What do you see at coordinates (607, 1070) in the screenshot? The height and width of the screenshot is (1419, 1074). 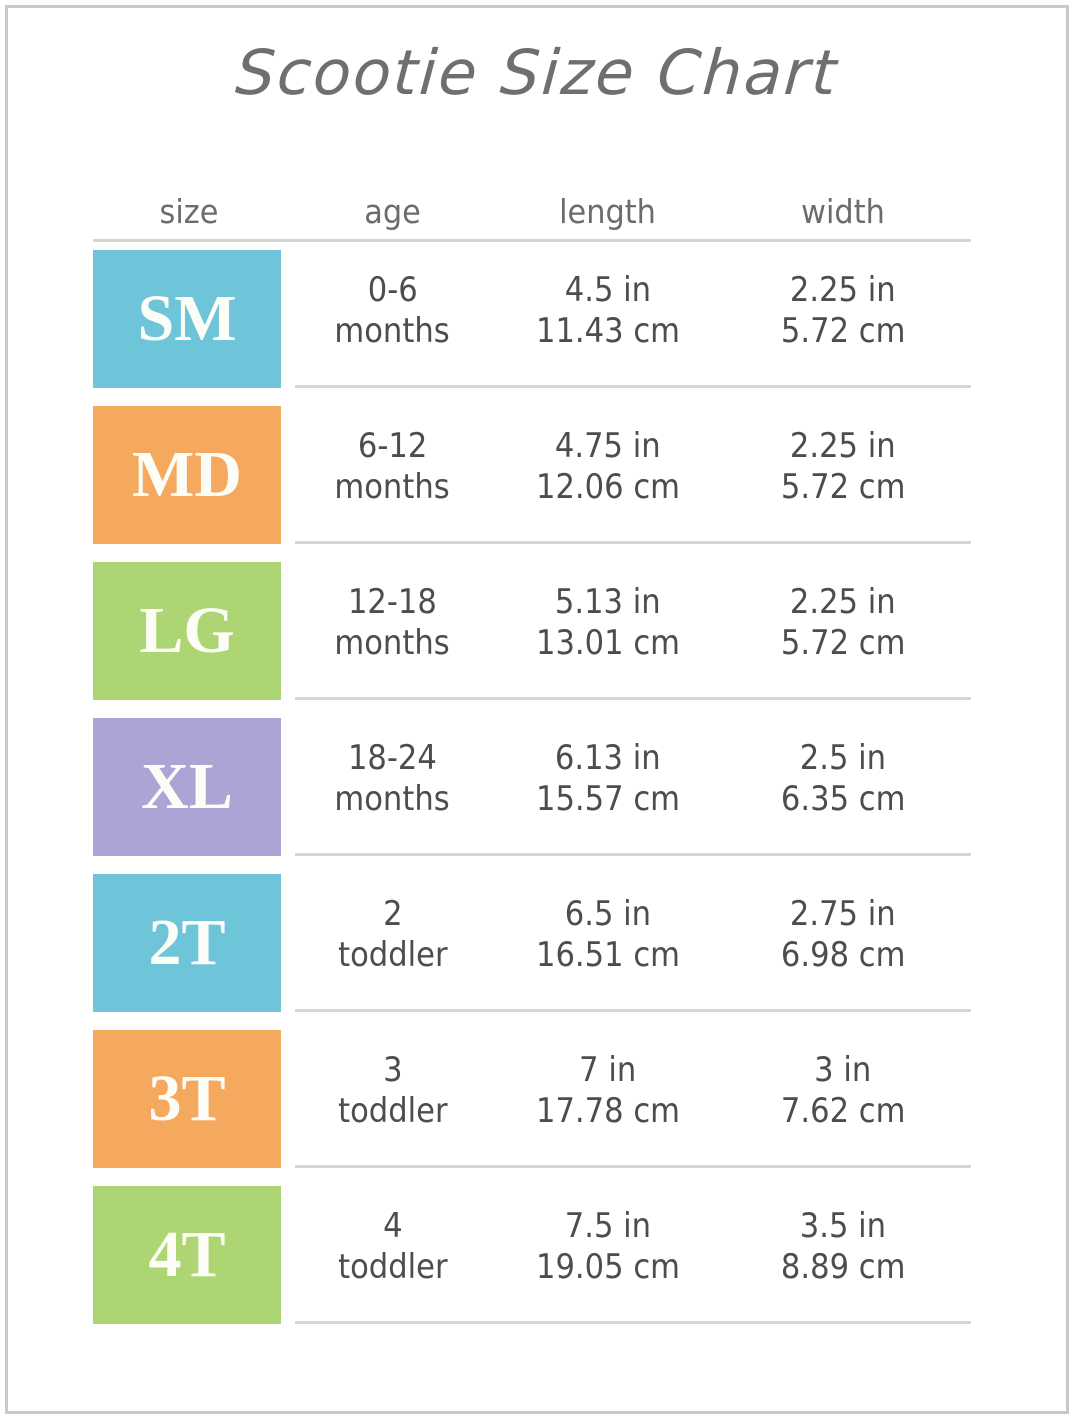 I see `length-cell-primary: 7 in` at bounding box center [607, 1070].